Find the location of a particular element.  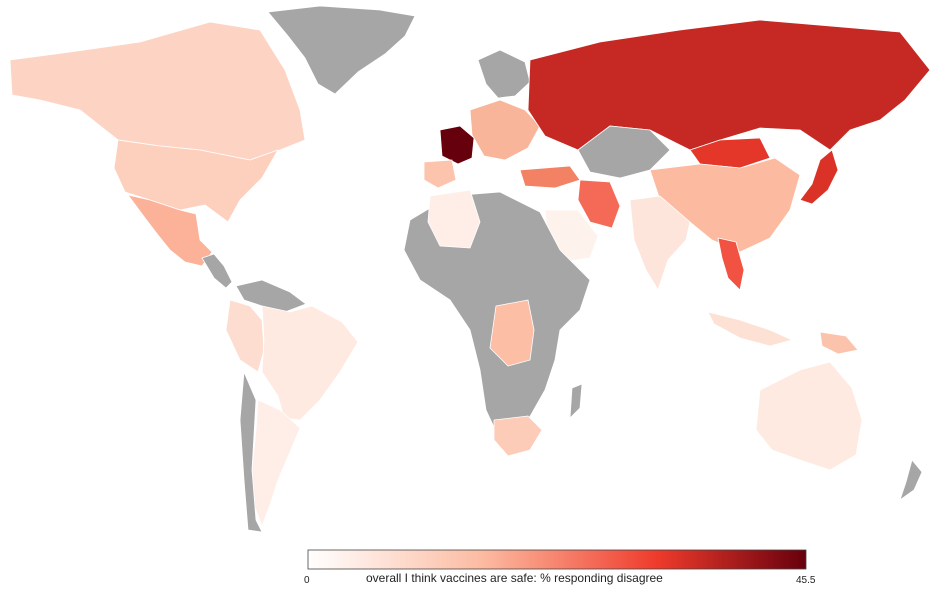

country-india is located at coordinates (660, 243).